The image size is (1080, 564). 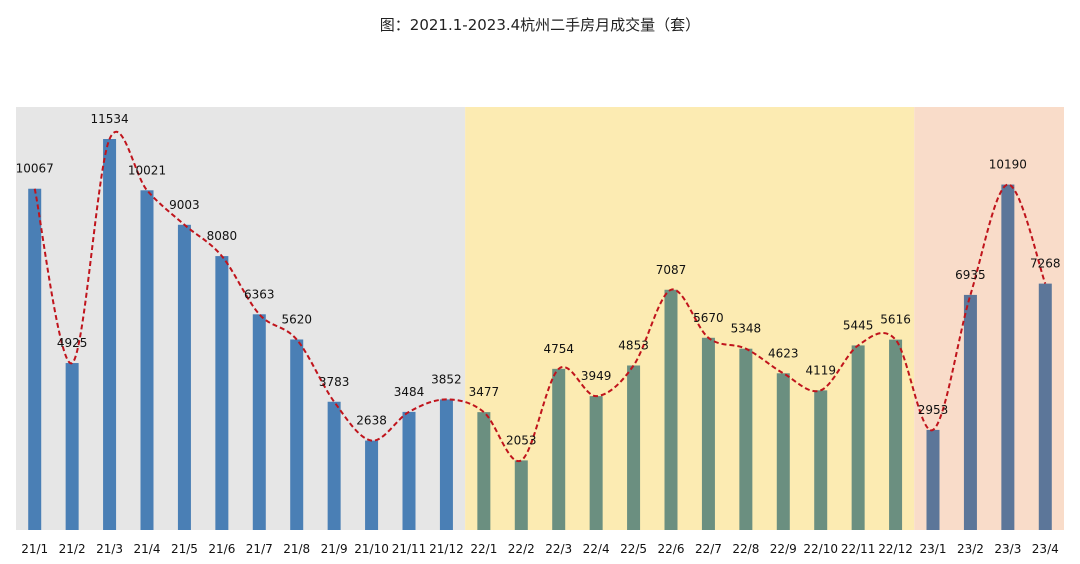 What do you see at coordinates (259, 294) in the screenshot?
I see `data-label-21-7: 6363` at bounding box center [259, 294].